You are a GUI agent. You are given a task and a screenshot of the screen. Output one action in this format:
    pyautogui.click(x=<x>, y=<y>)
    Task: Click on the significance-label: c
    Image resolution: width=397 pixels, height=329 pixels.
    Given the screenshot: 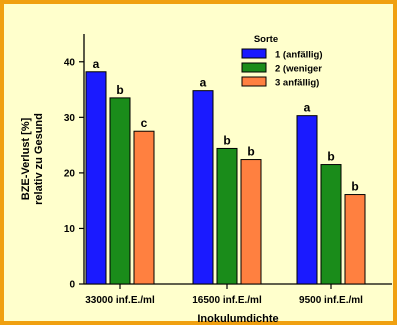 What is the action you would take?
    pyautogui.click(x=144, y=123)
    